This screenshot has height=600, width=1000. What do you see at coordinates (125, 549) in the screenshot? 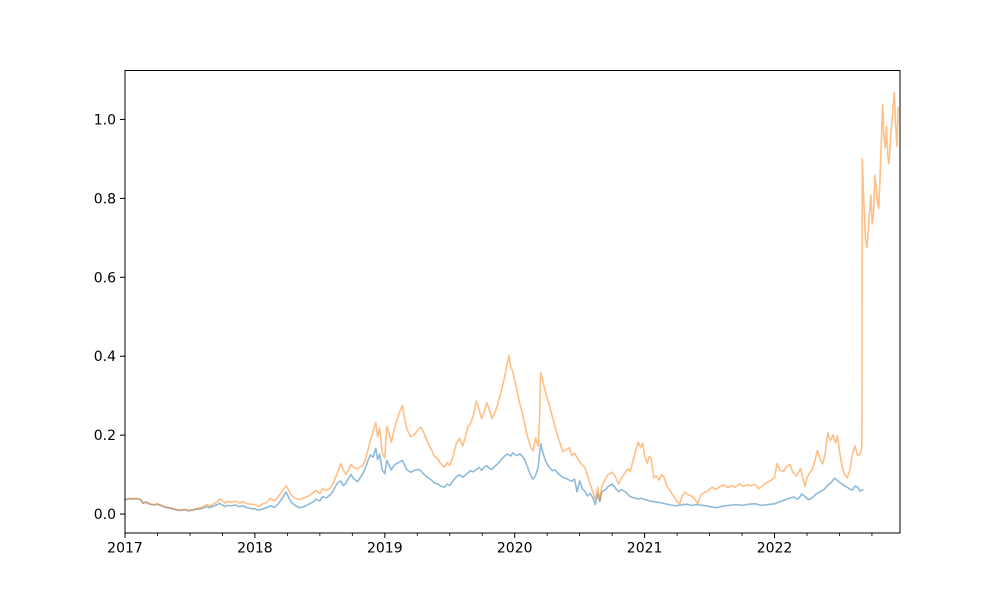
I see `x-tick-label-2017: 2017` at bounding box center [125, 549].